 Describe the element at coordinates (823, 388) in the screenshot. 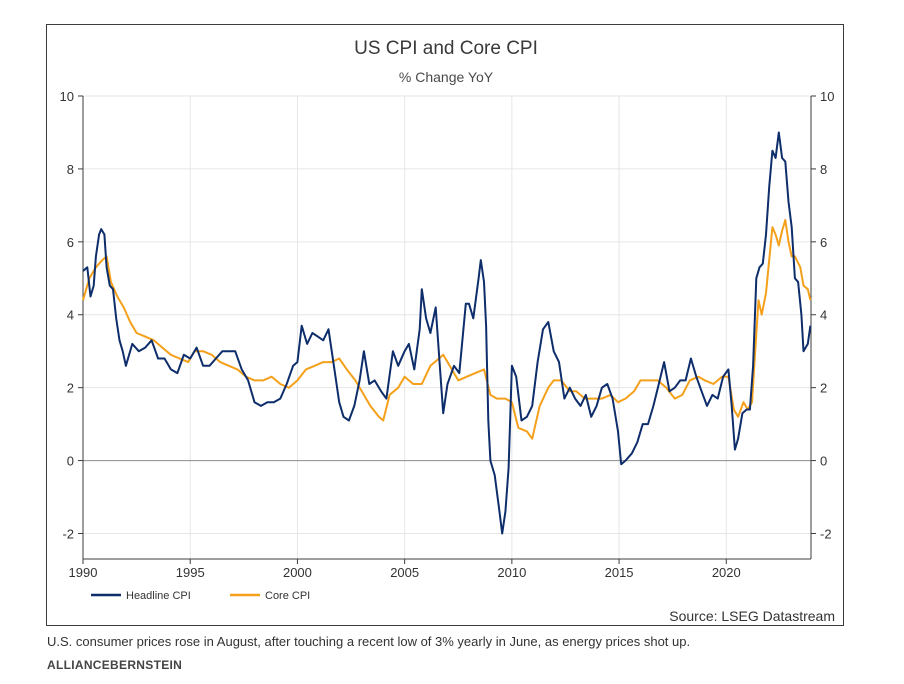

I see `y-tick-label-right: 2` at that location.